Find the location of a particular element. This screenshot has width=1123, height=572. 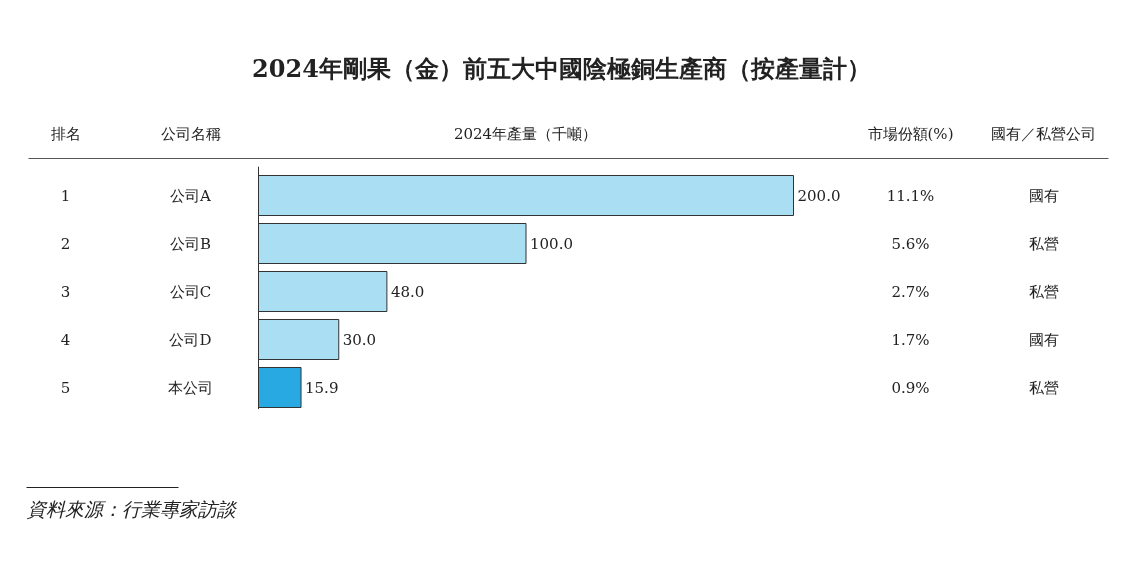

text: 1.7% is located at coordinates (910, 339).